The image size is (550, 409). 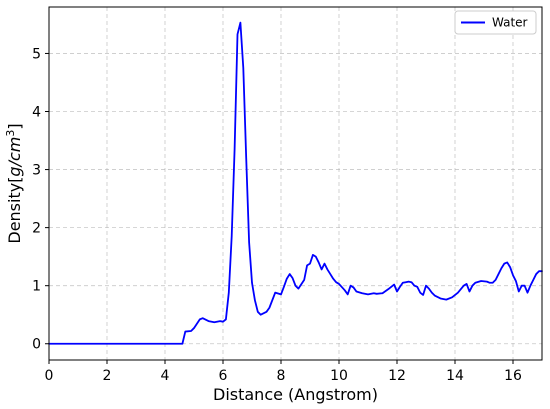 What do you see at coordinates (36, 54) in the screenshot?
I see `y-tick-label: 5` at bounding box center [36, 54].